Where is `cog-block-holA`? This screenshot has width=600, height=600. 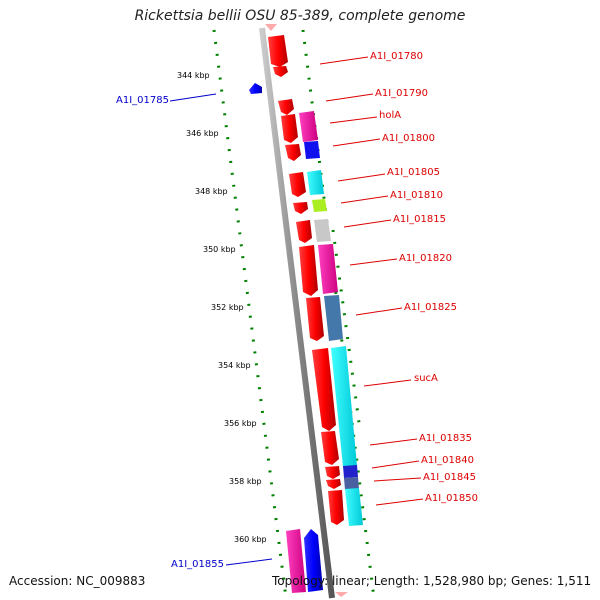 cog-block-holA is located at coordinates (308, 126).